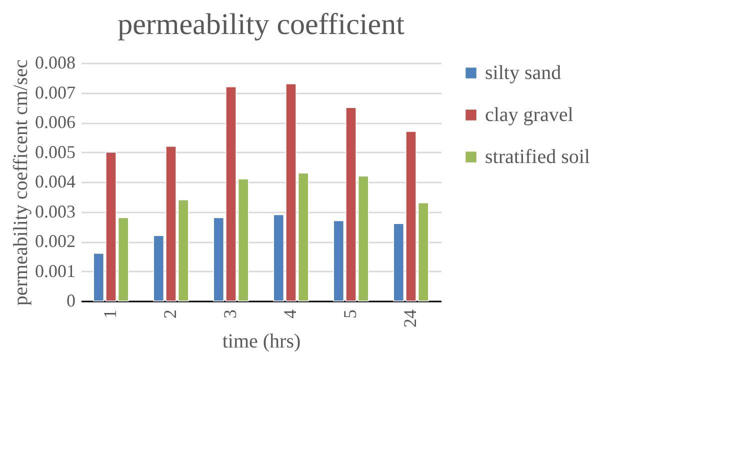 The image size is (750, 450). What do you see at coordinates (55, 92) in the screenshot?
I see `y-tick-label: 0.007` at bounding box center [55, 92].